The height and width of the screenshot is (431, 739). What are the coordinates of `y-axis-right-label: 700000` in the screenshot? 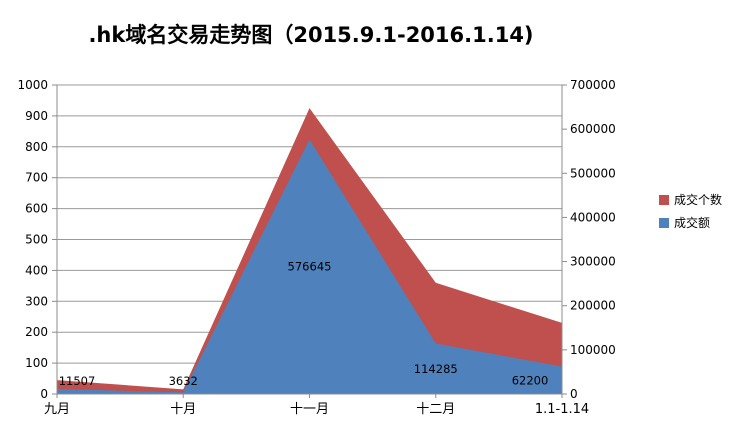 It's located at (593, 85).